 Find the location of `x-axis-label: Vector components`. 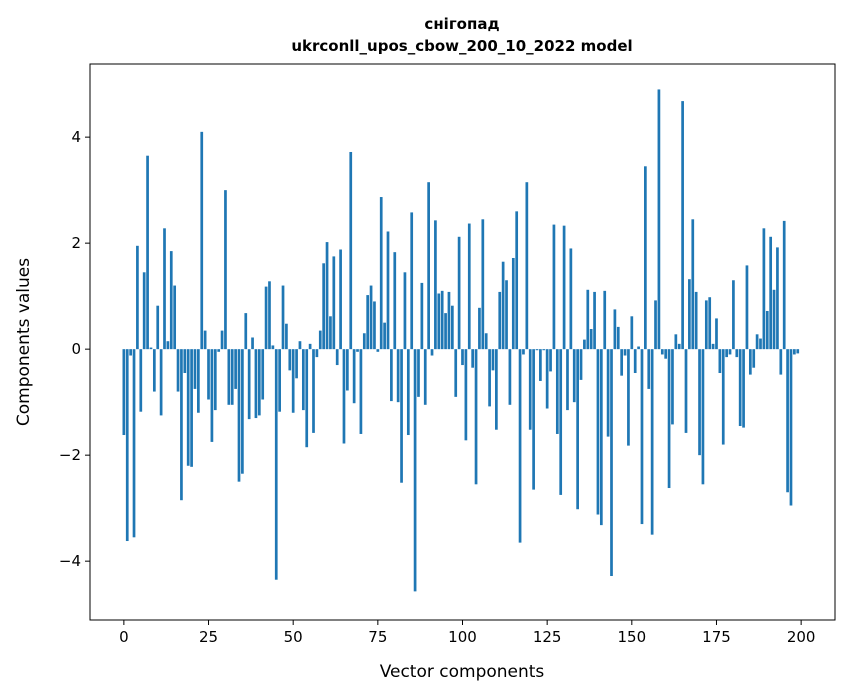

x-axis-label: Vector components is located at coordinates (462, 672).